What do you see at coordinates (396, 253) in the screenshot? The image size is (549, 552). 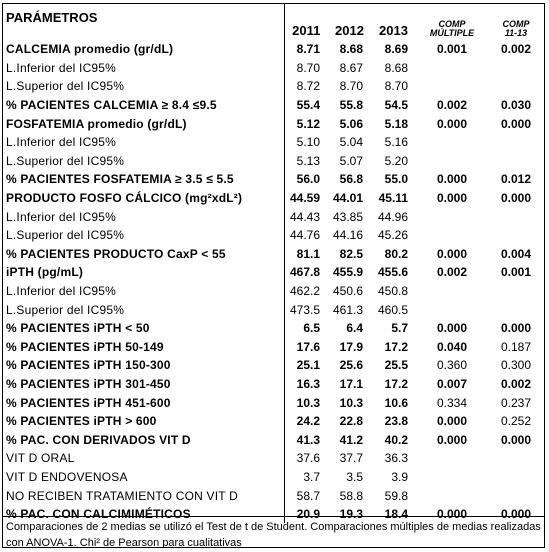 I see `cell: 80.2` at bounding box center [396, 253].